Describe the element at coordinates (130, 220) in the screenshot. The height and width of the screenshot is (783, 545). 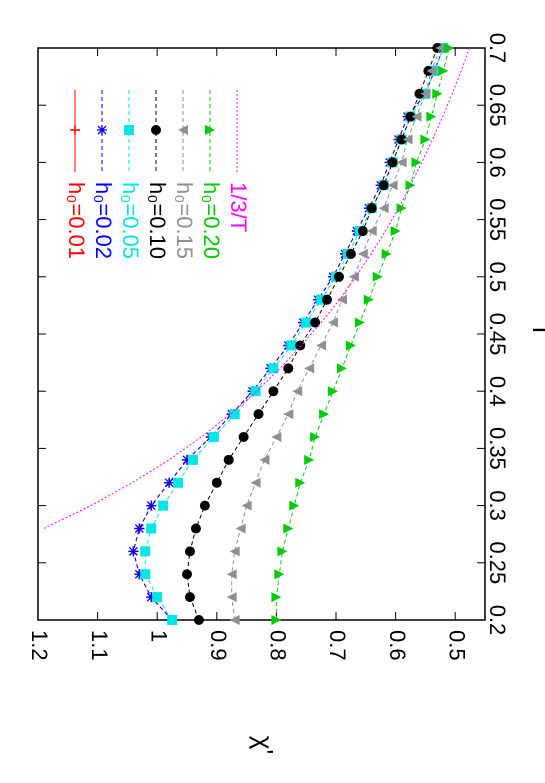
I see `legend-label: h₀=0.05` at that location.